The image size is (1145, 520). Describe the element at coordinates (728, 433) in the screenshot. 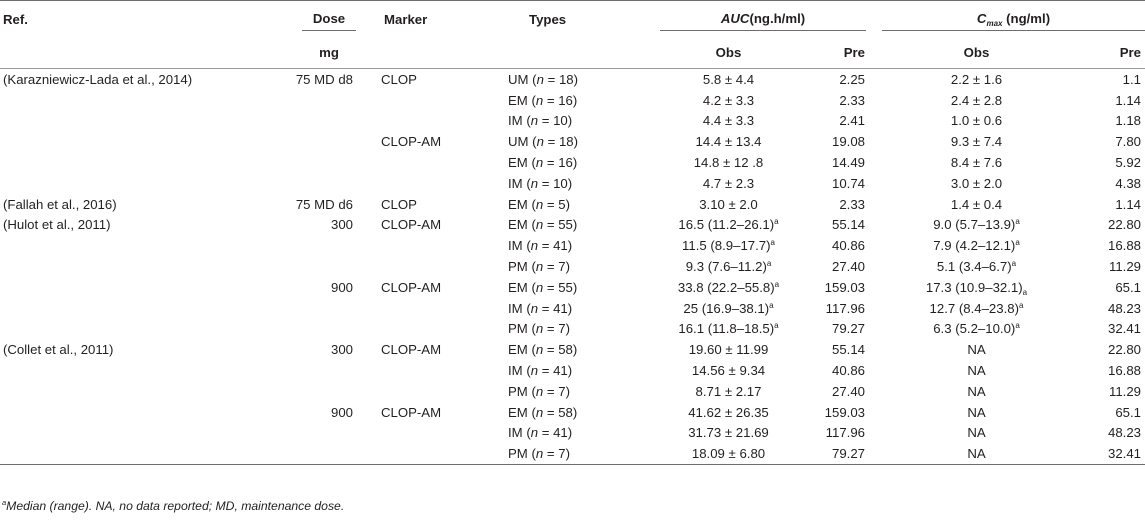

I see `cell-auc-obs: 31.73 ± 21.69` at that location.